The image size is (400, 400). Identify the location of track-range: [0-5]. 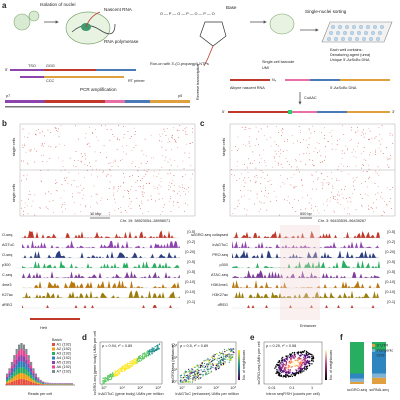
(391, 262).